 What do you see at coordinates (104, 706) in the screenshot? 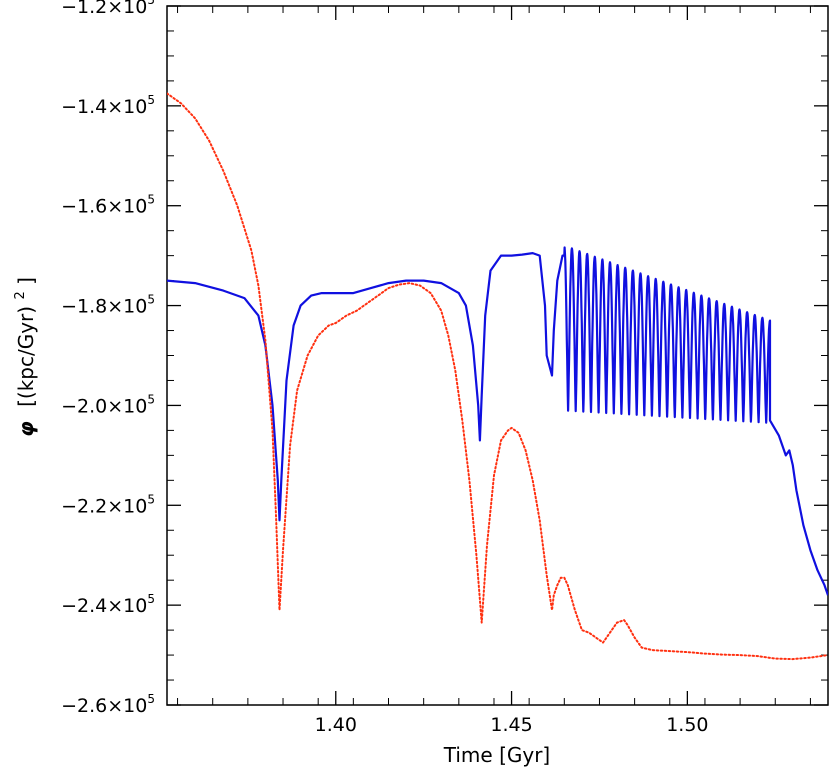
I see `y-tick-mantissa: −2.6×10` at bounding box center [104, 706].